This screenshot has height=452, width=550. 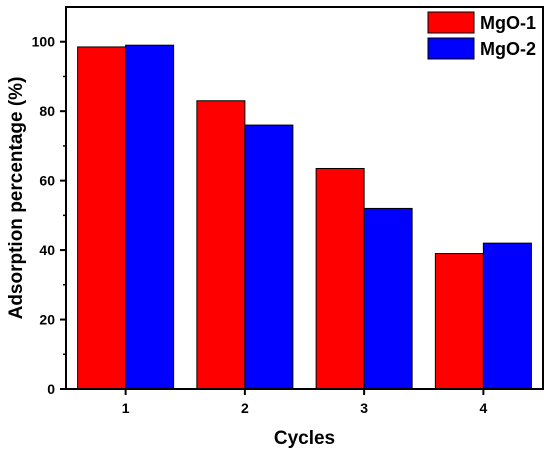 What do you see at coordinates (126, 408) in the screenshot?
I see `x-tick-label: 1` at bounding box center [126, 408].